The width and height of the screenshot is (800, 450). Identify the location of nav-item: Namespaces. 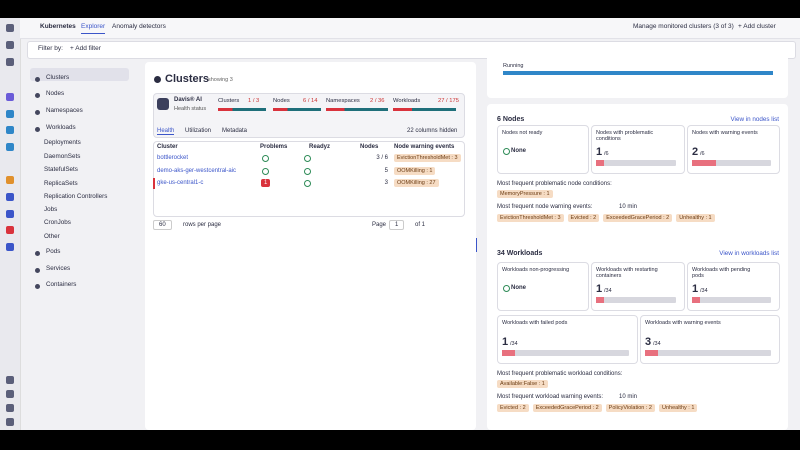
(64, 110).